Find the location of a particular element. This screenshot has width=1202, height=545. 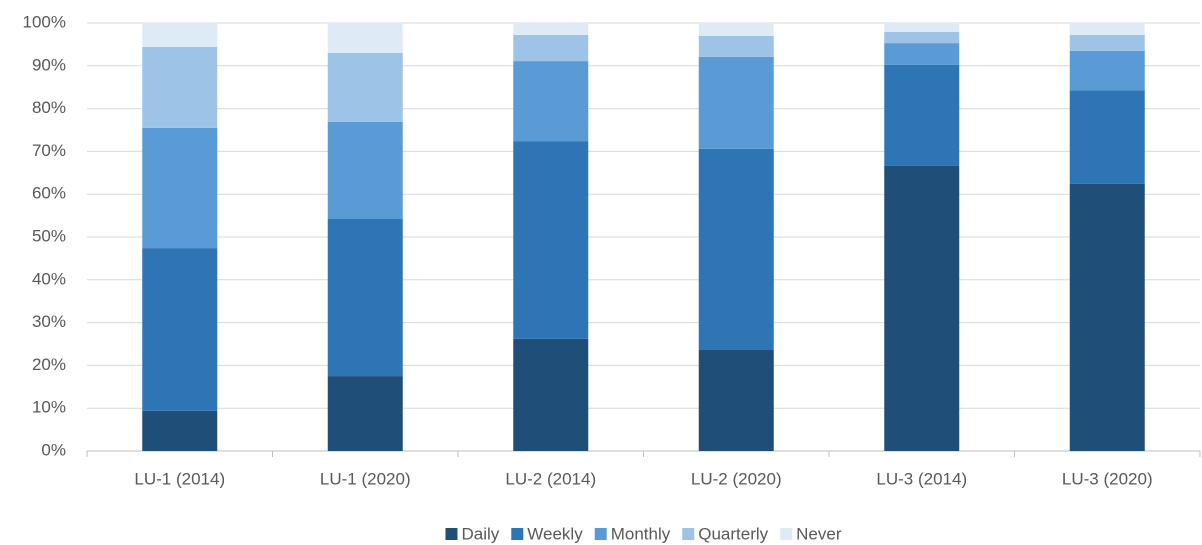

y-tick-label: 0% is located at coordinates (53, 449).